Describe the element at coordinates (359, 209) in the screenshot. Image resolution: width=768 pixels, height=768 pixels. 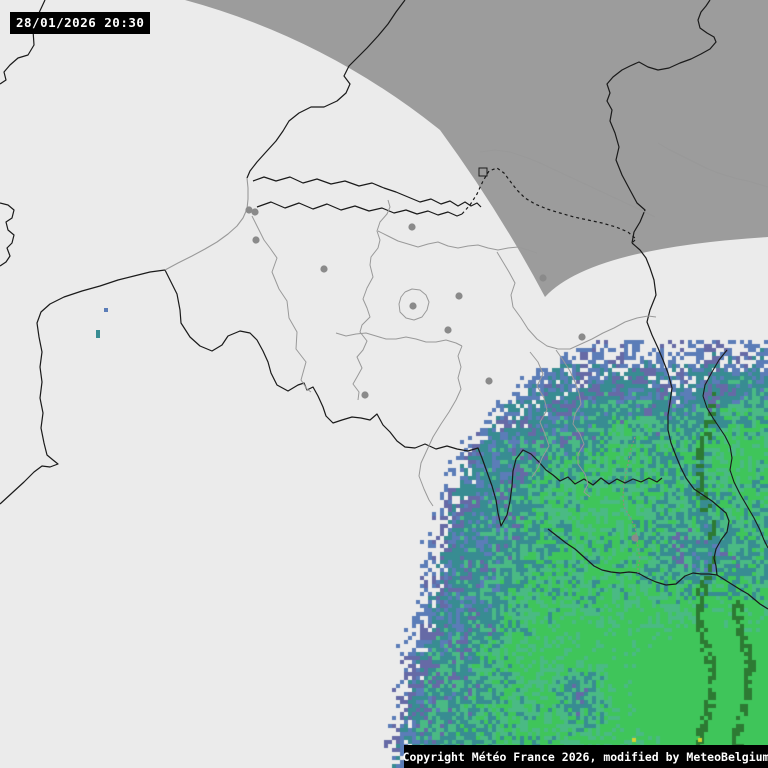
I see `westerschelde-south-shore` at that location.